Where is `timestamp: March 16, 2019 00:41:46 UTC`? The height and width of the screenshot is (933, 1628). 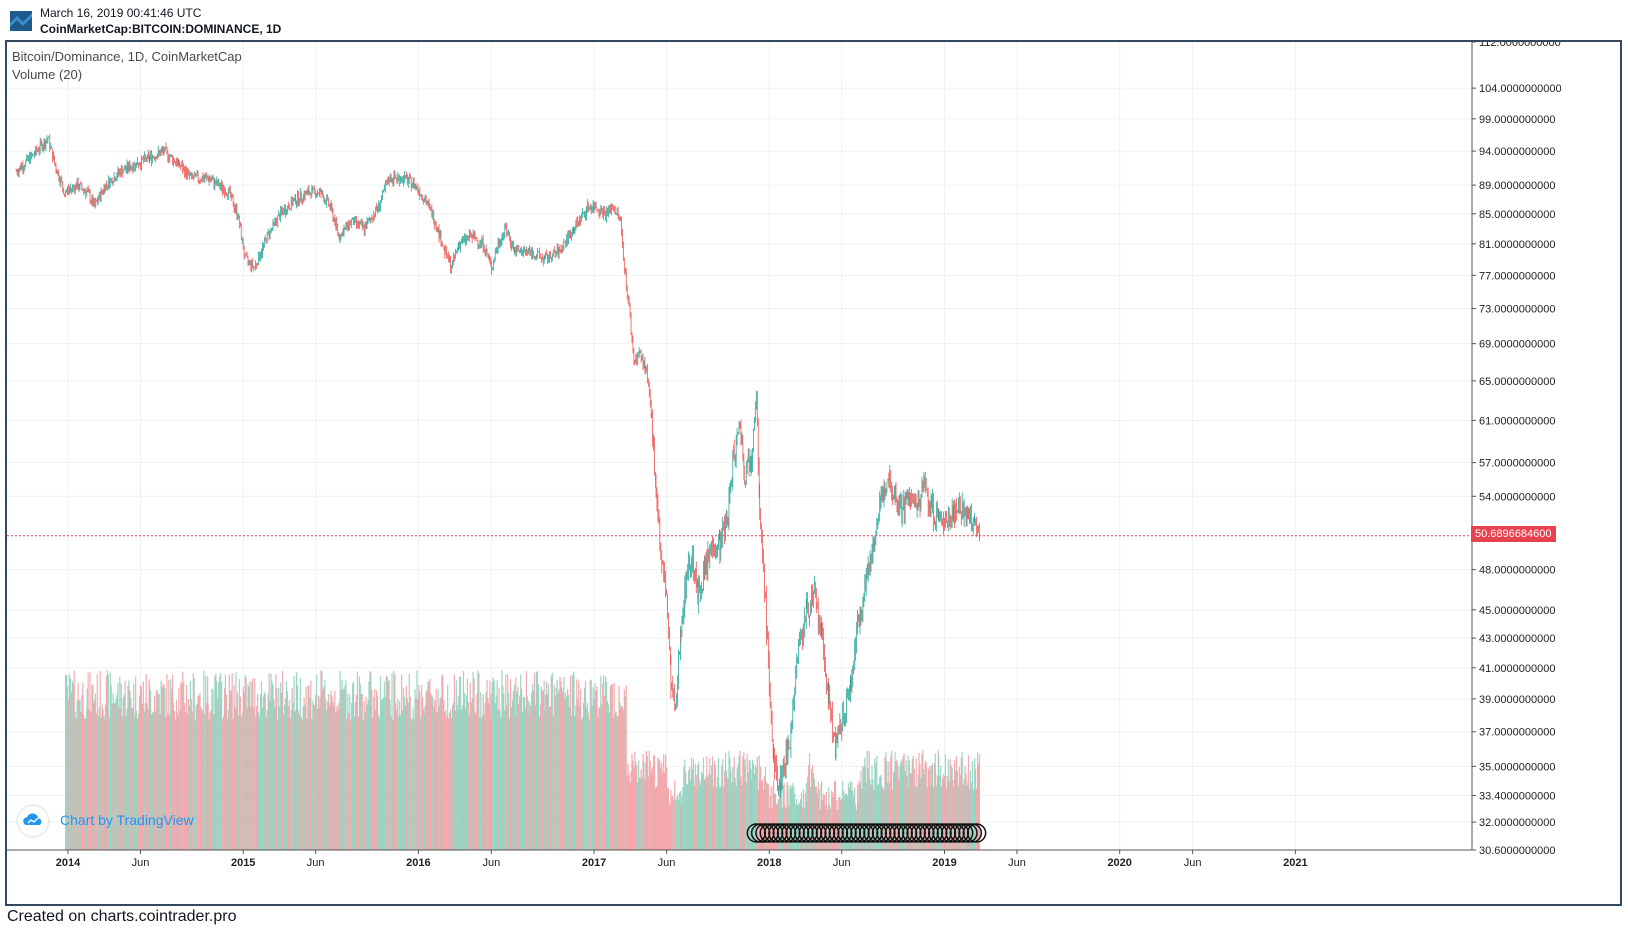 timestamp: March 16, 2019 00:41:46 UTC is located at coordinates (121, 13).